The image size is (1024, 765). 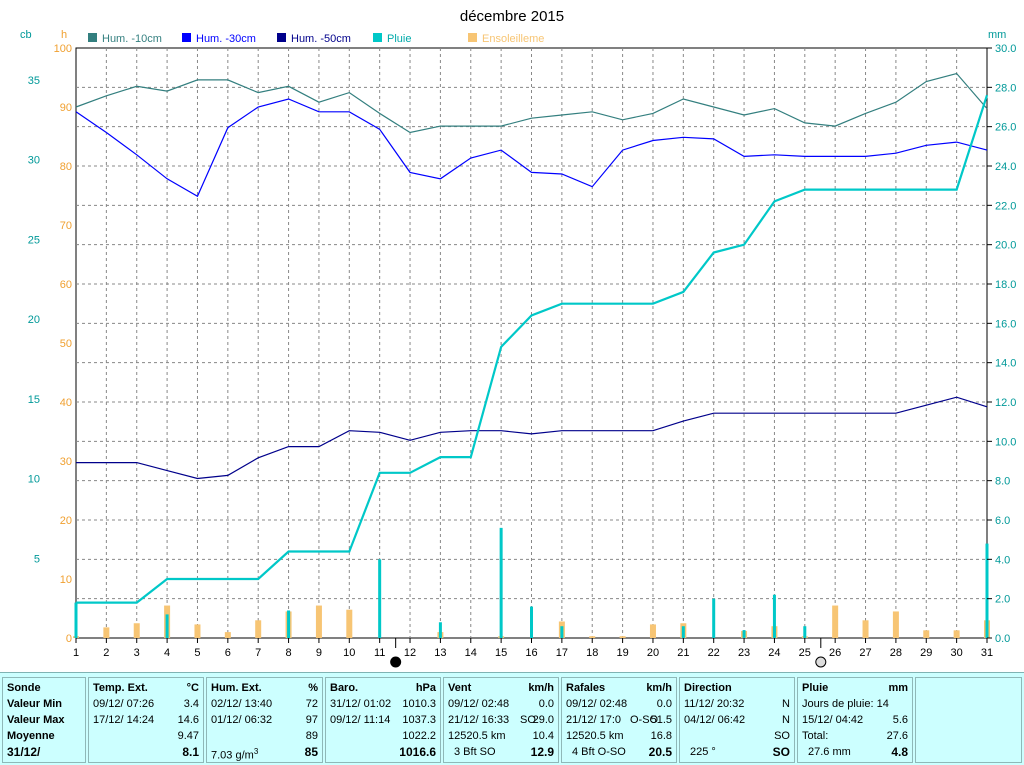 What do you see at coordinates (594, 720) in the screenshot?
I see `rafales-max-date: 21/12/ 17:0` at bounding box center [594, 720].